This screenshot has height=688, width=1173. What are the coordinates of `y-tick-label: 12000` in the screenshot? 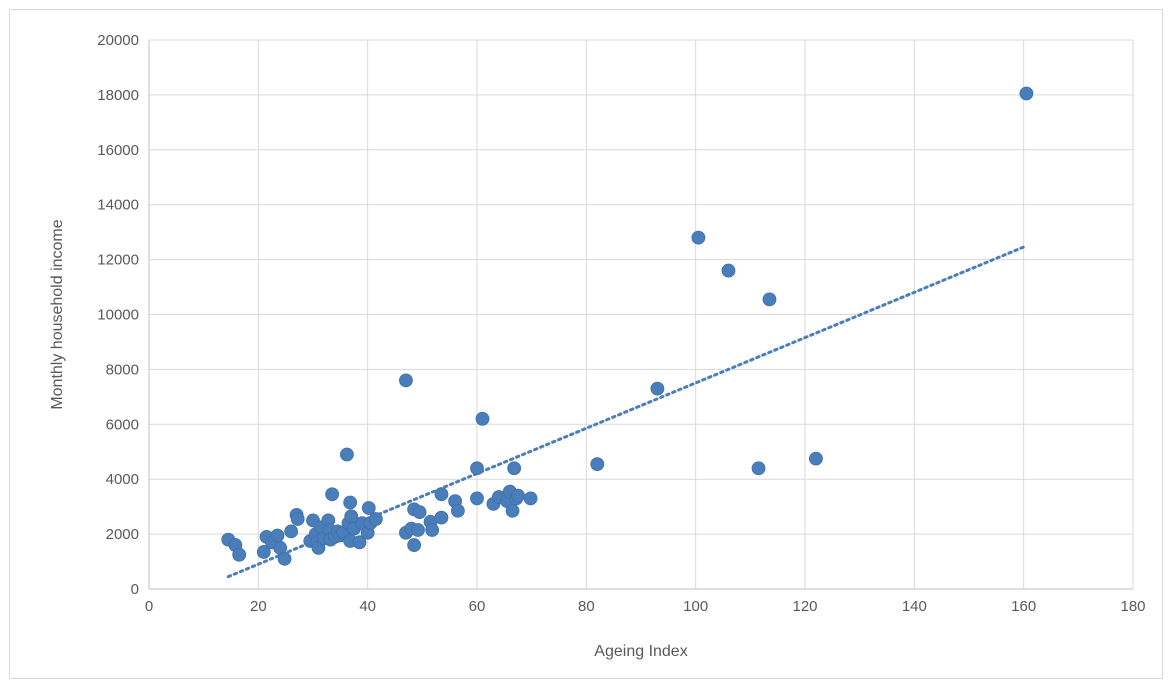 It's located at (118, 260).